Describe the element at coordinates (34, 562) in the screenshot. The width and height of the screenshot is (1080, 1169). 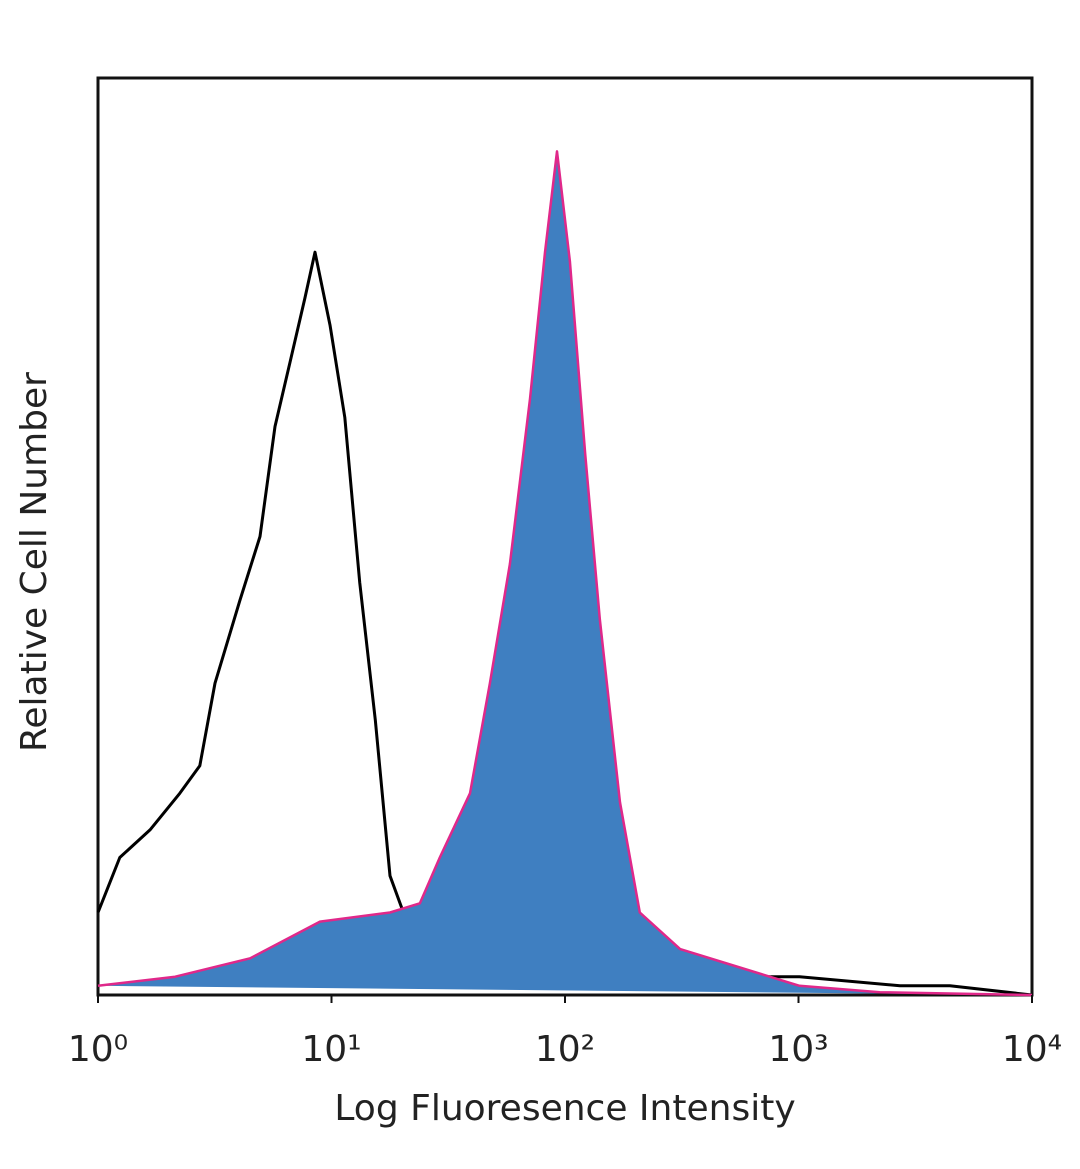
I see `y-axis-title: Relative Cell Number` at that location.